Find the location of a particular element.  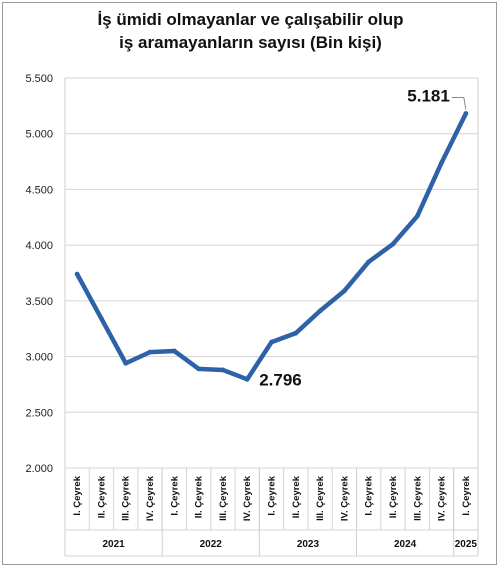

y-tick-label: 5.500 is located at coordinates (39, 79).